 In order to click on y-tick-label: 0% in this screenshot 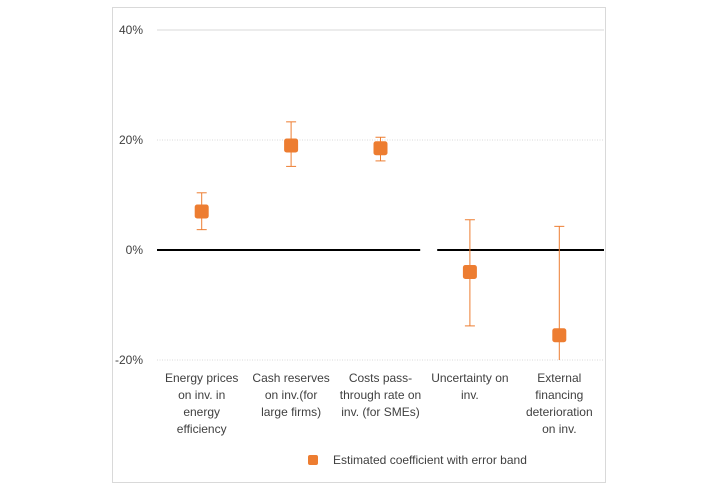, I will do `click(135, 250)`.